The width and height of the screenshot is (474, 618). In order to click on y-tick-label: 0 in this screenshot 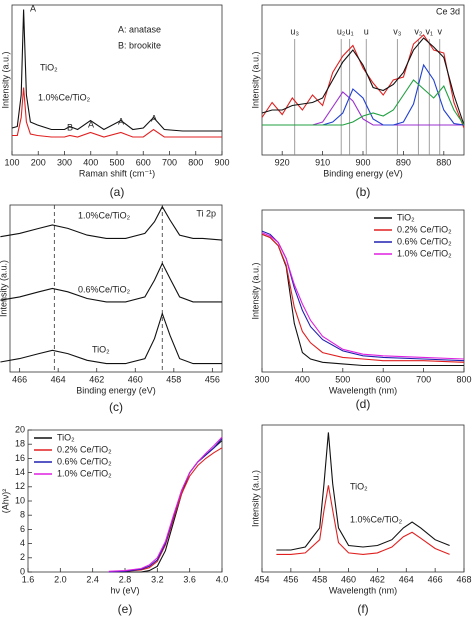, I will do `click(22, 571)`.